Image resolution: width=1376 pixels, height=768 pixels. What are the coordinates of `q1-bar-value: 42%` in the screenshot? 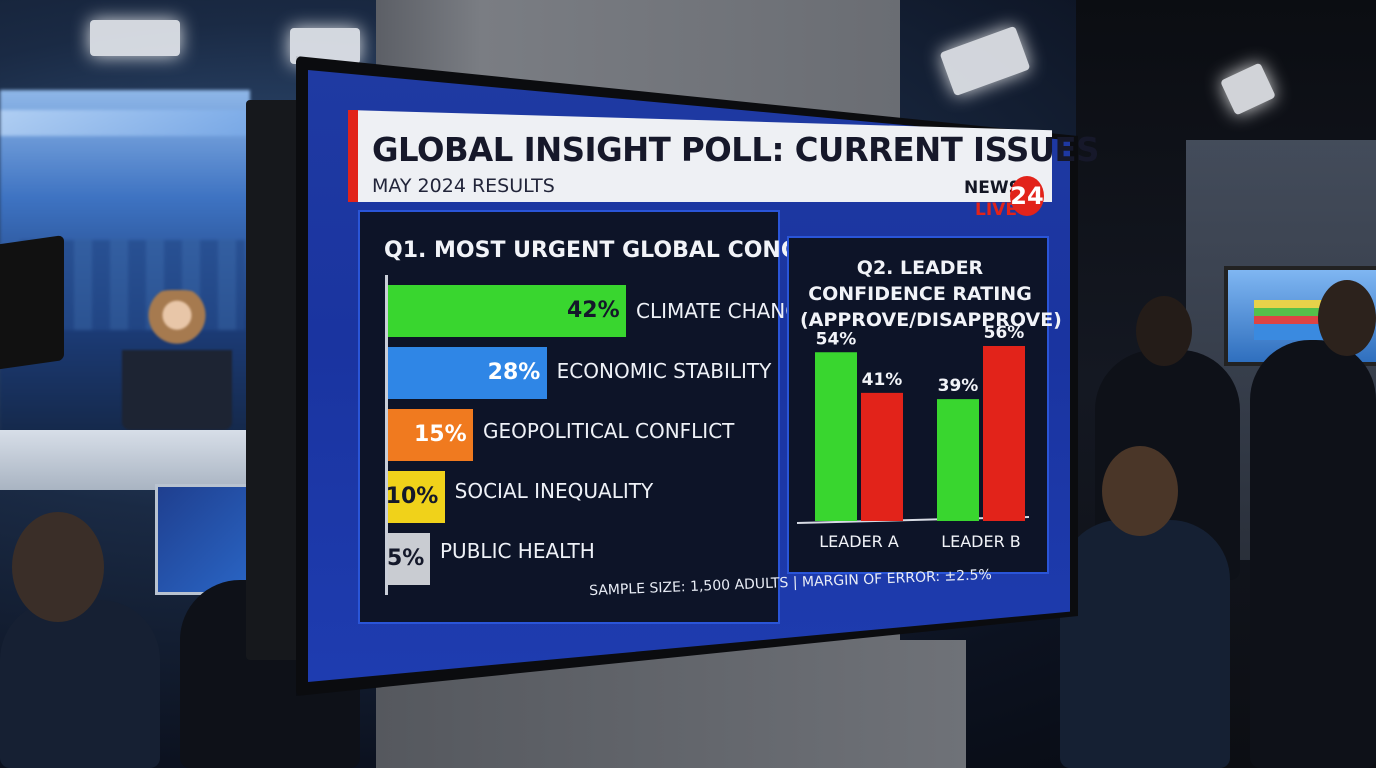 It's located at (593, 310).